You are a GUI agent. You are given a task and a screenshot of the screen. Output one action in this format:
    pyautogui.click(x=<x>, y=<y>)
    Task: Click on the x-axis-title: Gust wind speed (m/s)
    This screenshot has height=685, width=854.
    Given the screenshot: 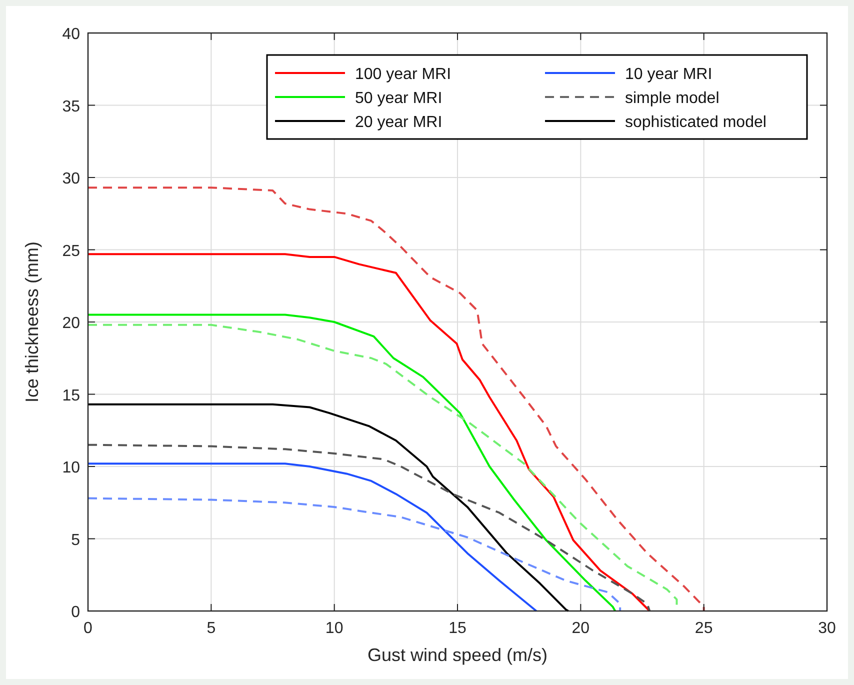 What is the action you would take?
    pyautogui.click(x=457, y=655)
    